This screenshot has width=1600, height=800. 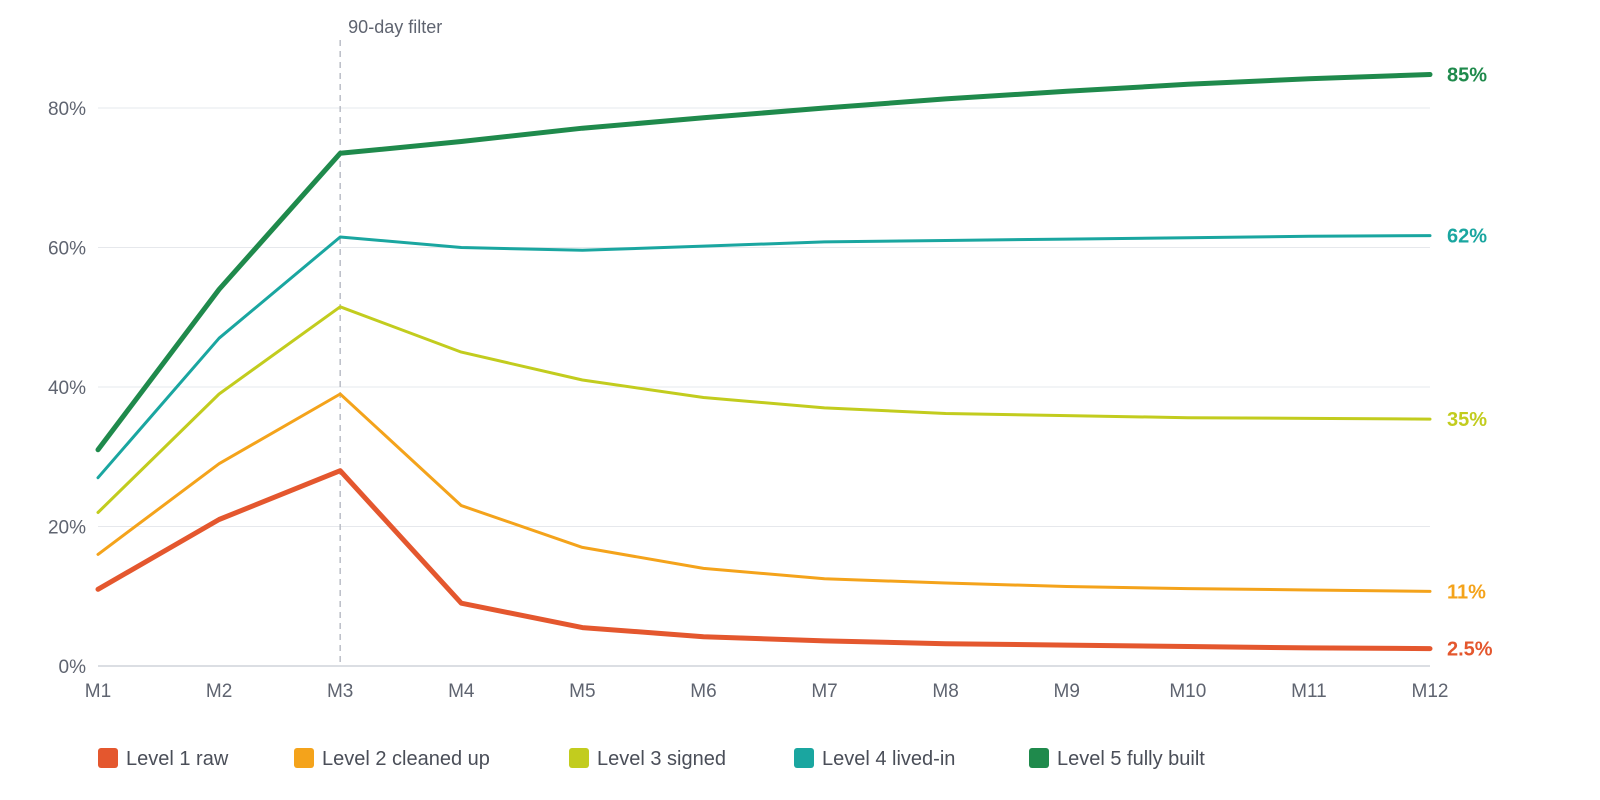 I want to click on legend-label: Level 4 lived-in, so click(x=888, y=759).